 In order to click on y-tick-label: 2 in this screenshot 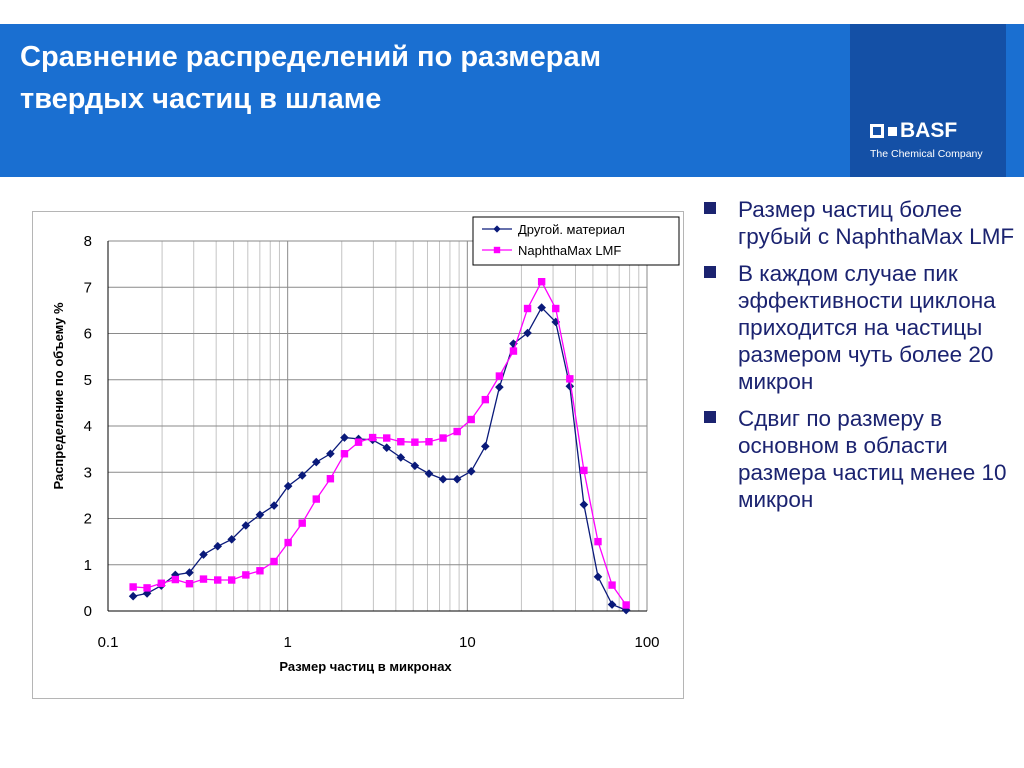, I will do `click(88, 519)`.